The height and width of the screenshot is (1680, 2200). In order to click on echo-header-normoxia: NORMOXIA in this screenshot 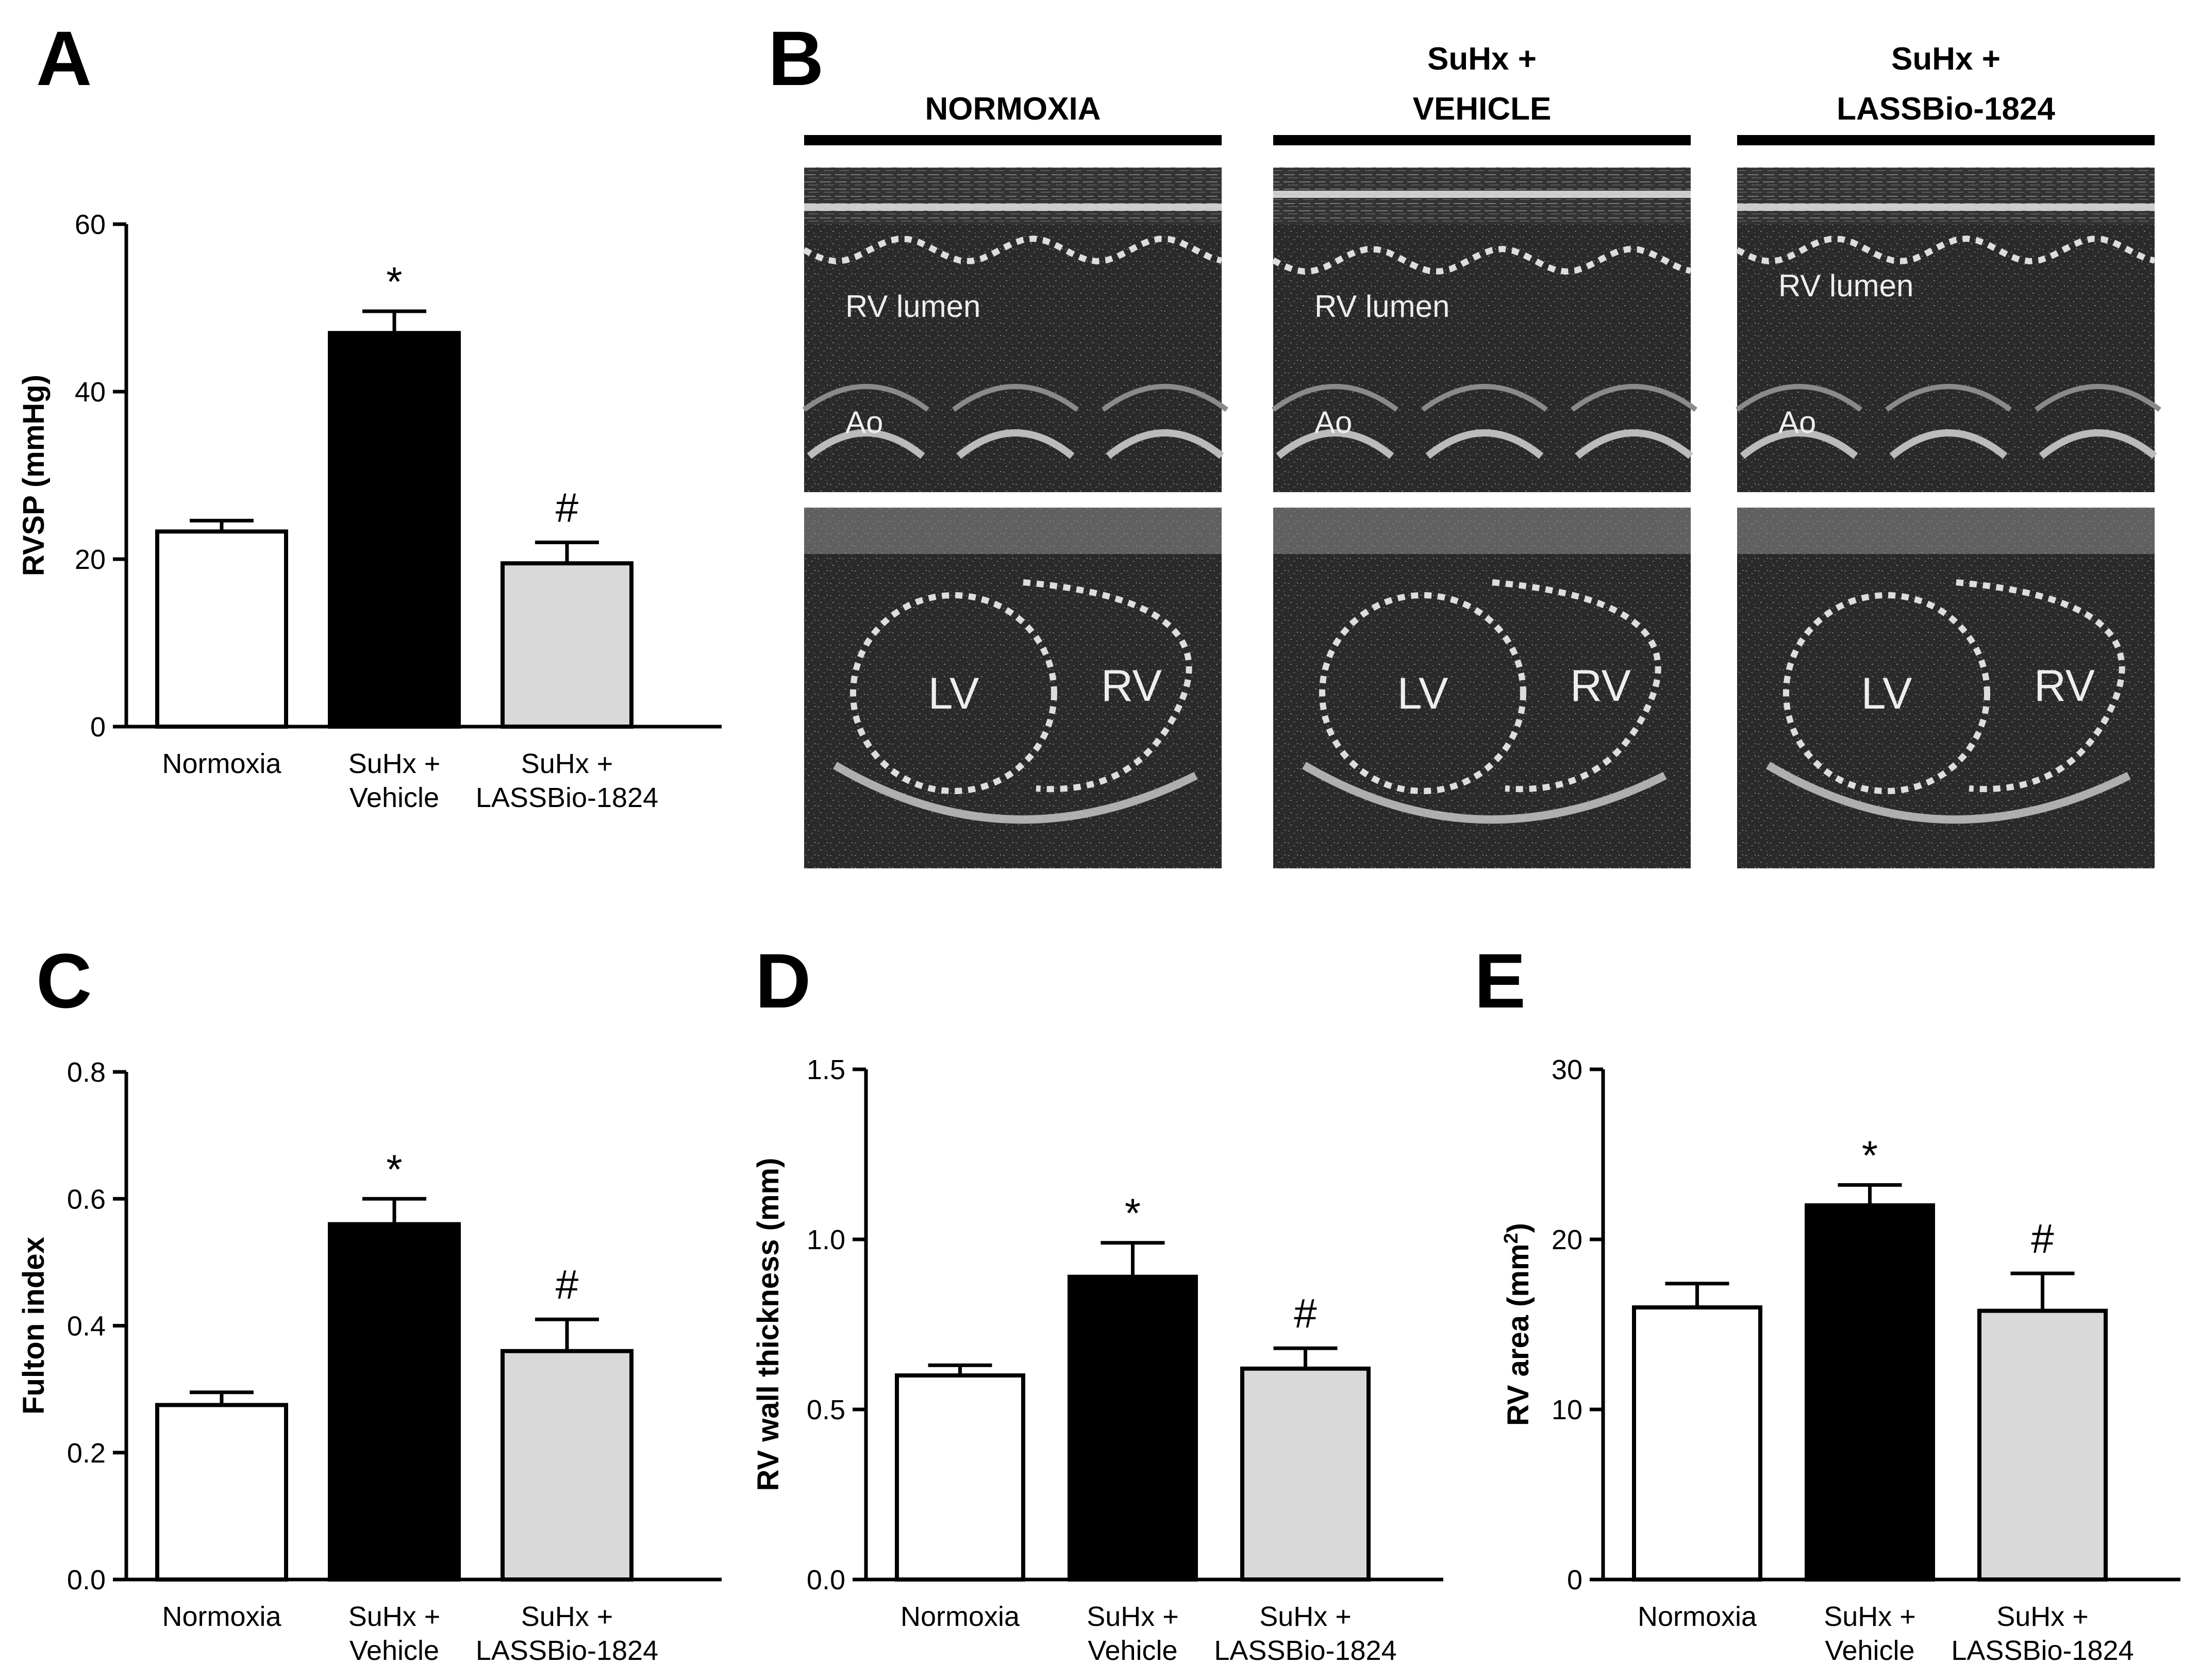, I will do `click(1013, 109)`.